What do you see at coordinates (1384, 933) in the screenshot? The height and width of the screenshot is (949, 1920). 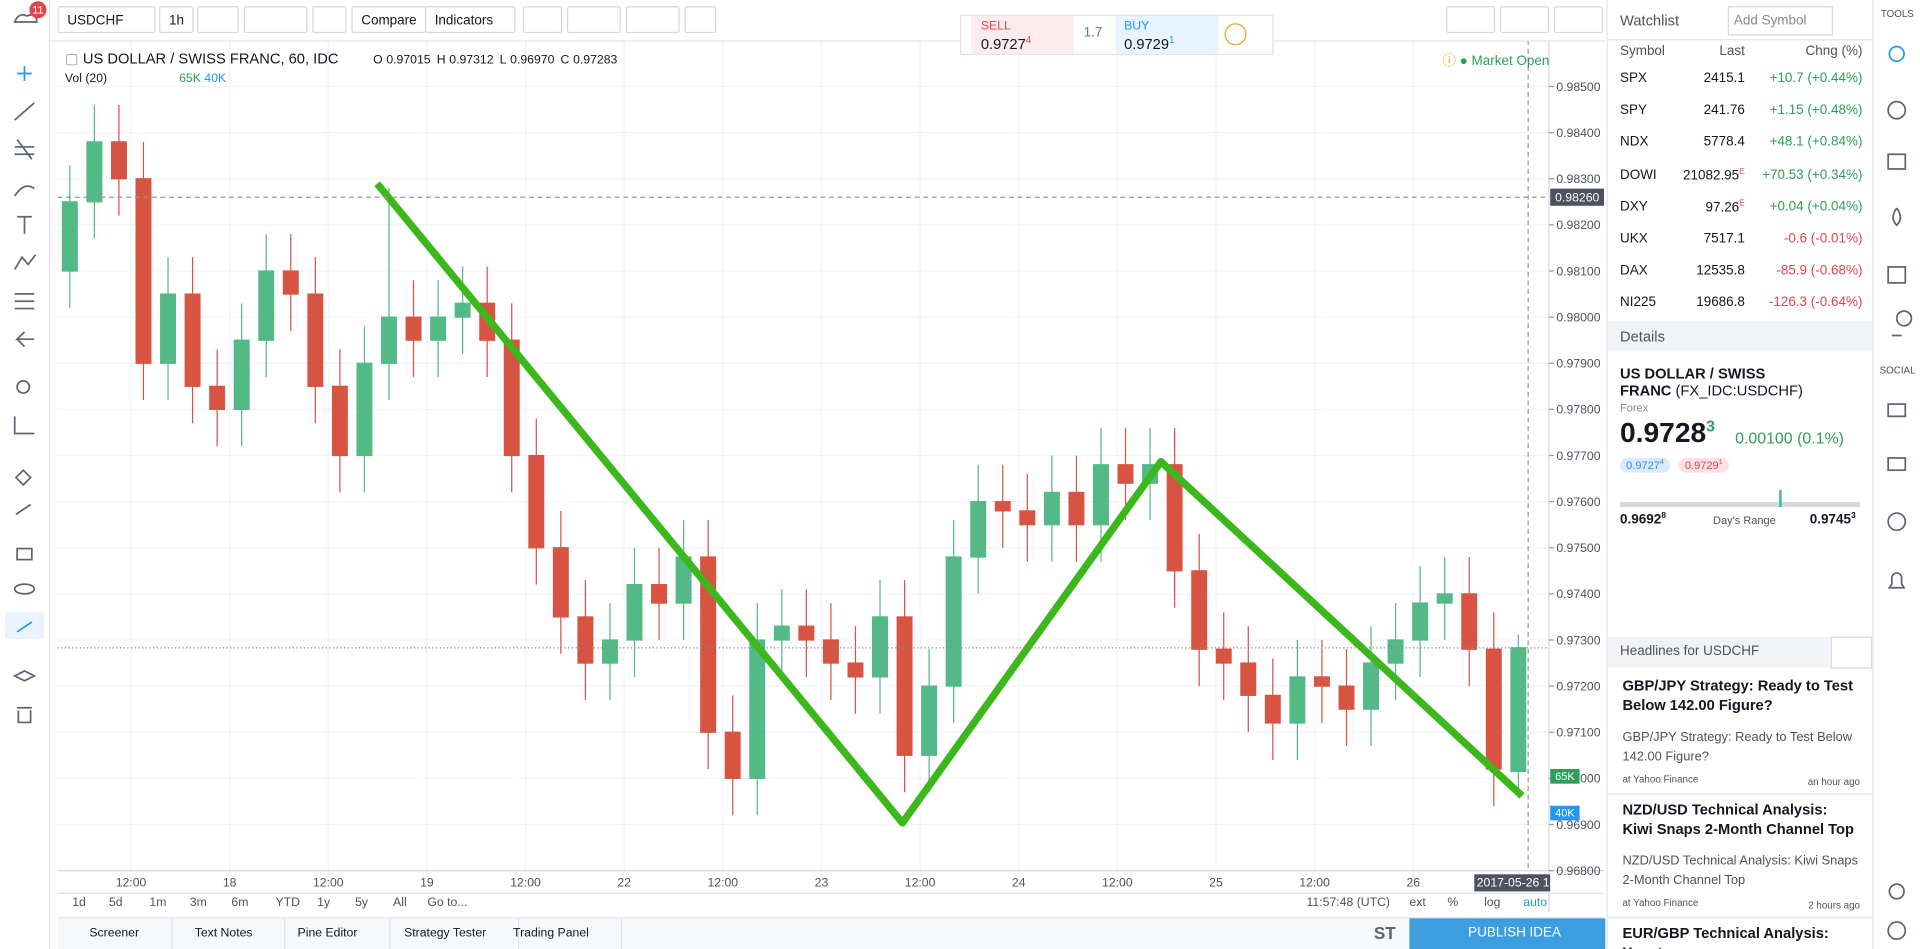 I see `social-st: ST` at bounding box center [1384, 933].